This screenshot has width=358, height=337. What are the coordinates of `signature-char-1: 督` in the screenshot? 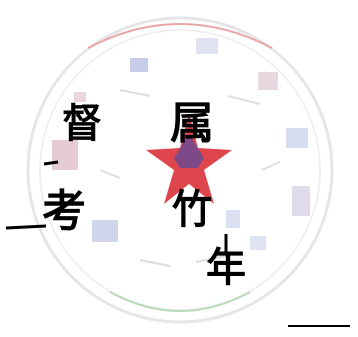 It's located at (82, 124).